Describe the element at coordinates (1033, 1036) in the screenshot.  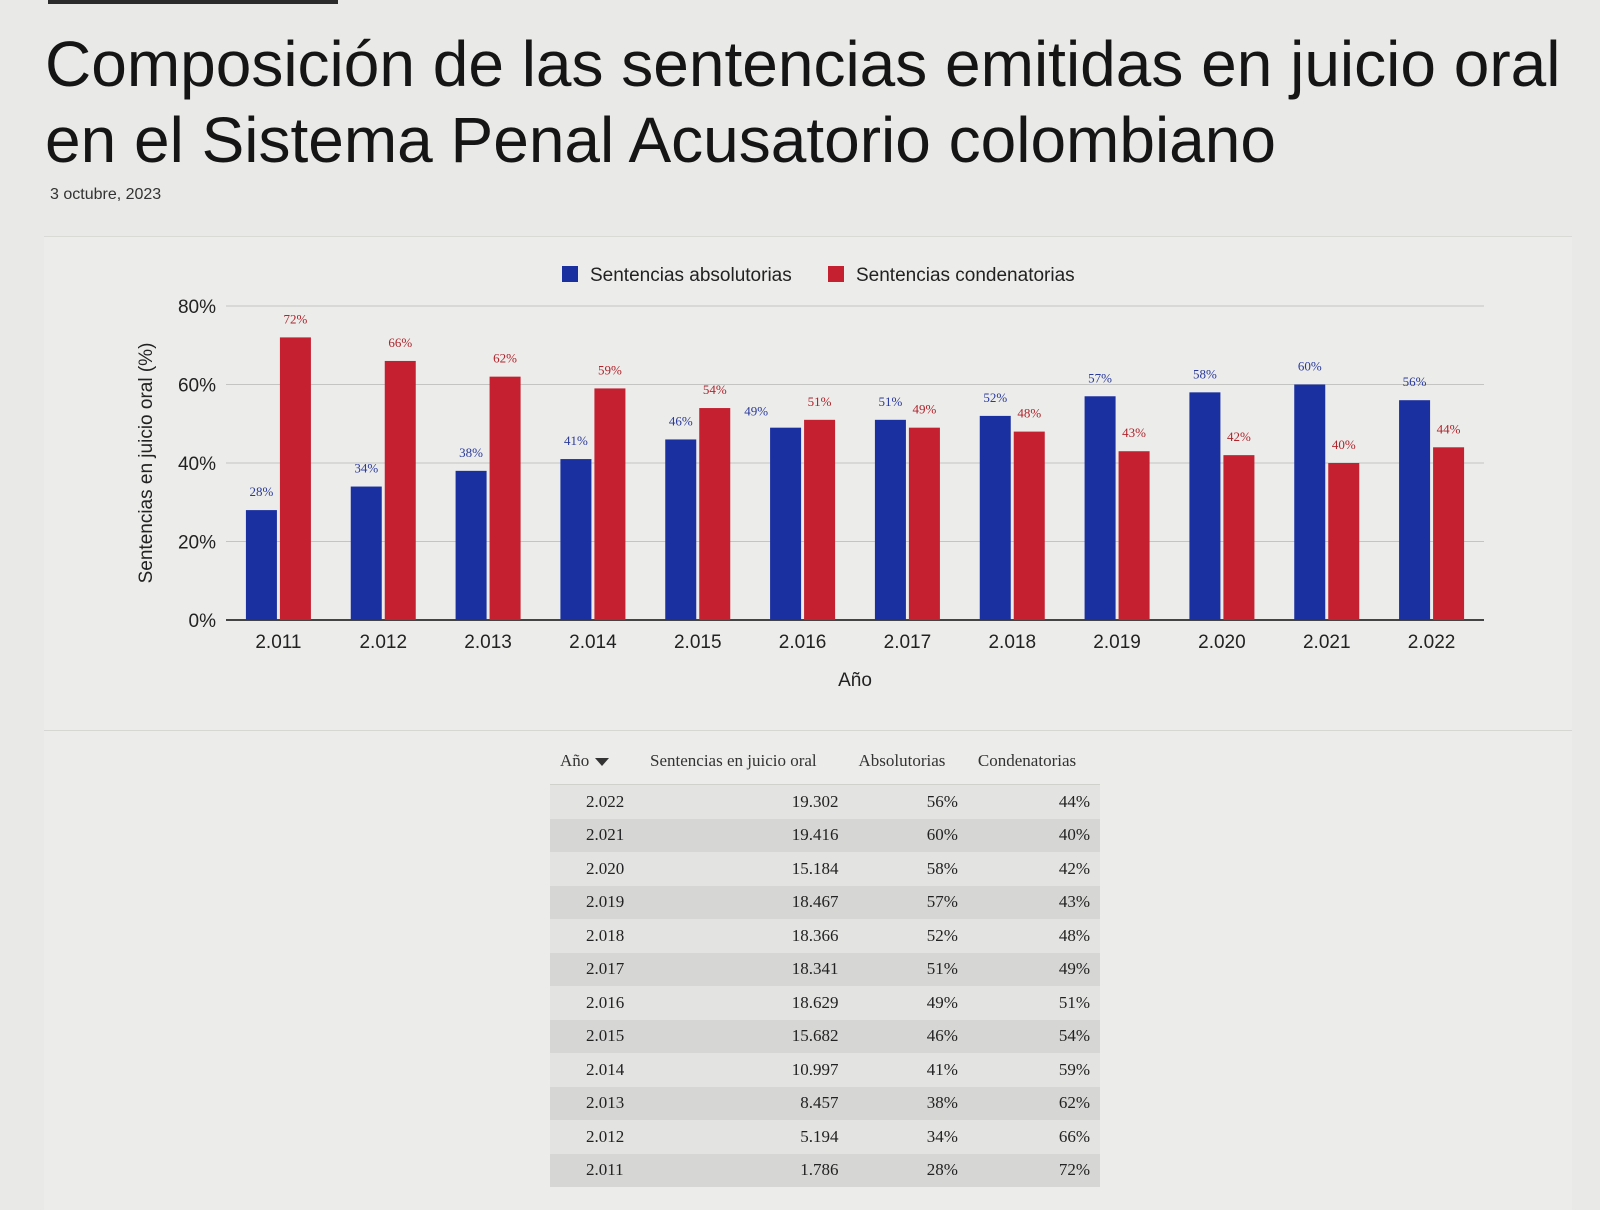
I see `cell-condenatorias: 54%` at that location.